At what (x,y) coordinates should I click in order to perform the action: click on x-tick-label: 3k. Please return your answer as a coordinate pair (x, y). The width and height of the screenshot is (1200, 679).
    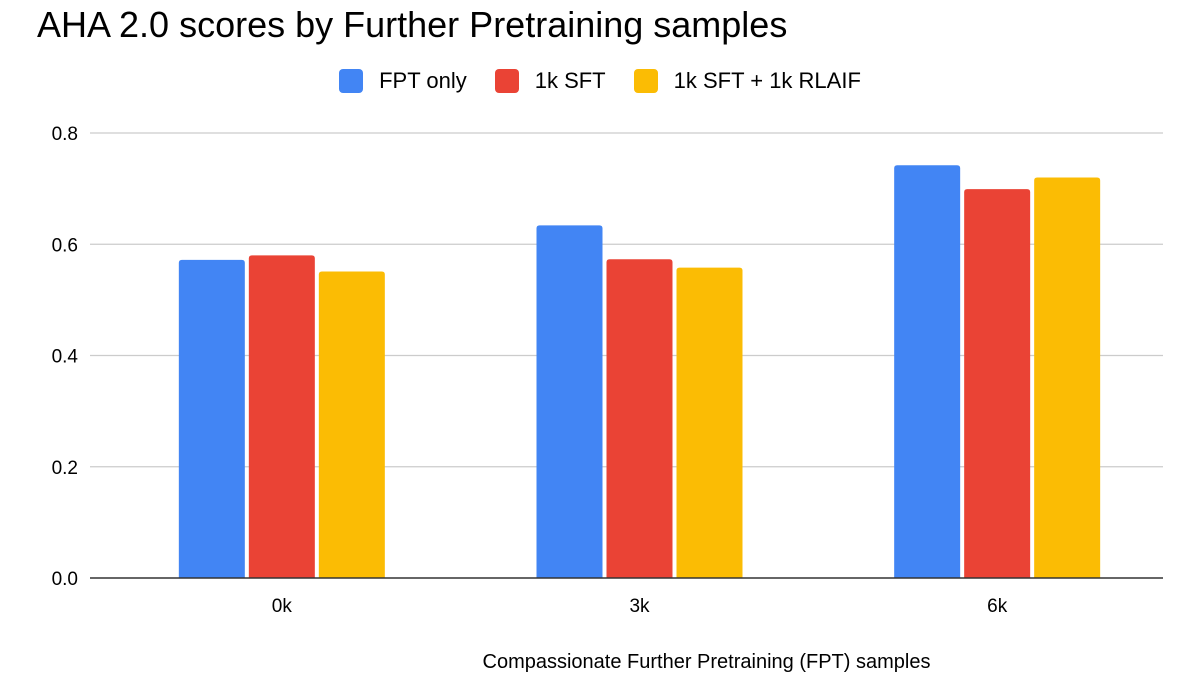
    Looking at the image, I should click on (639, 606).